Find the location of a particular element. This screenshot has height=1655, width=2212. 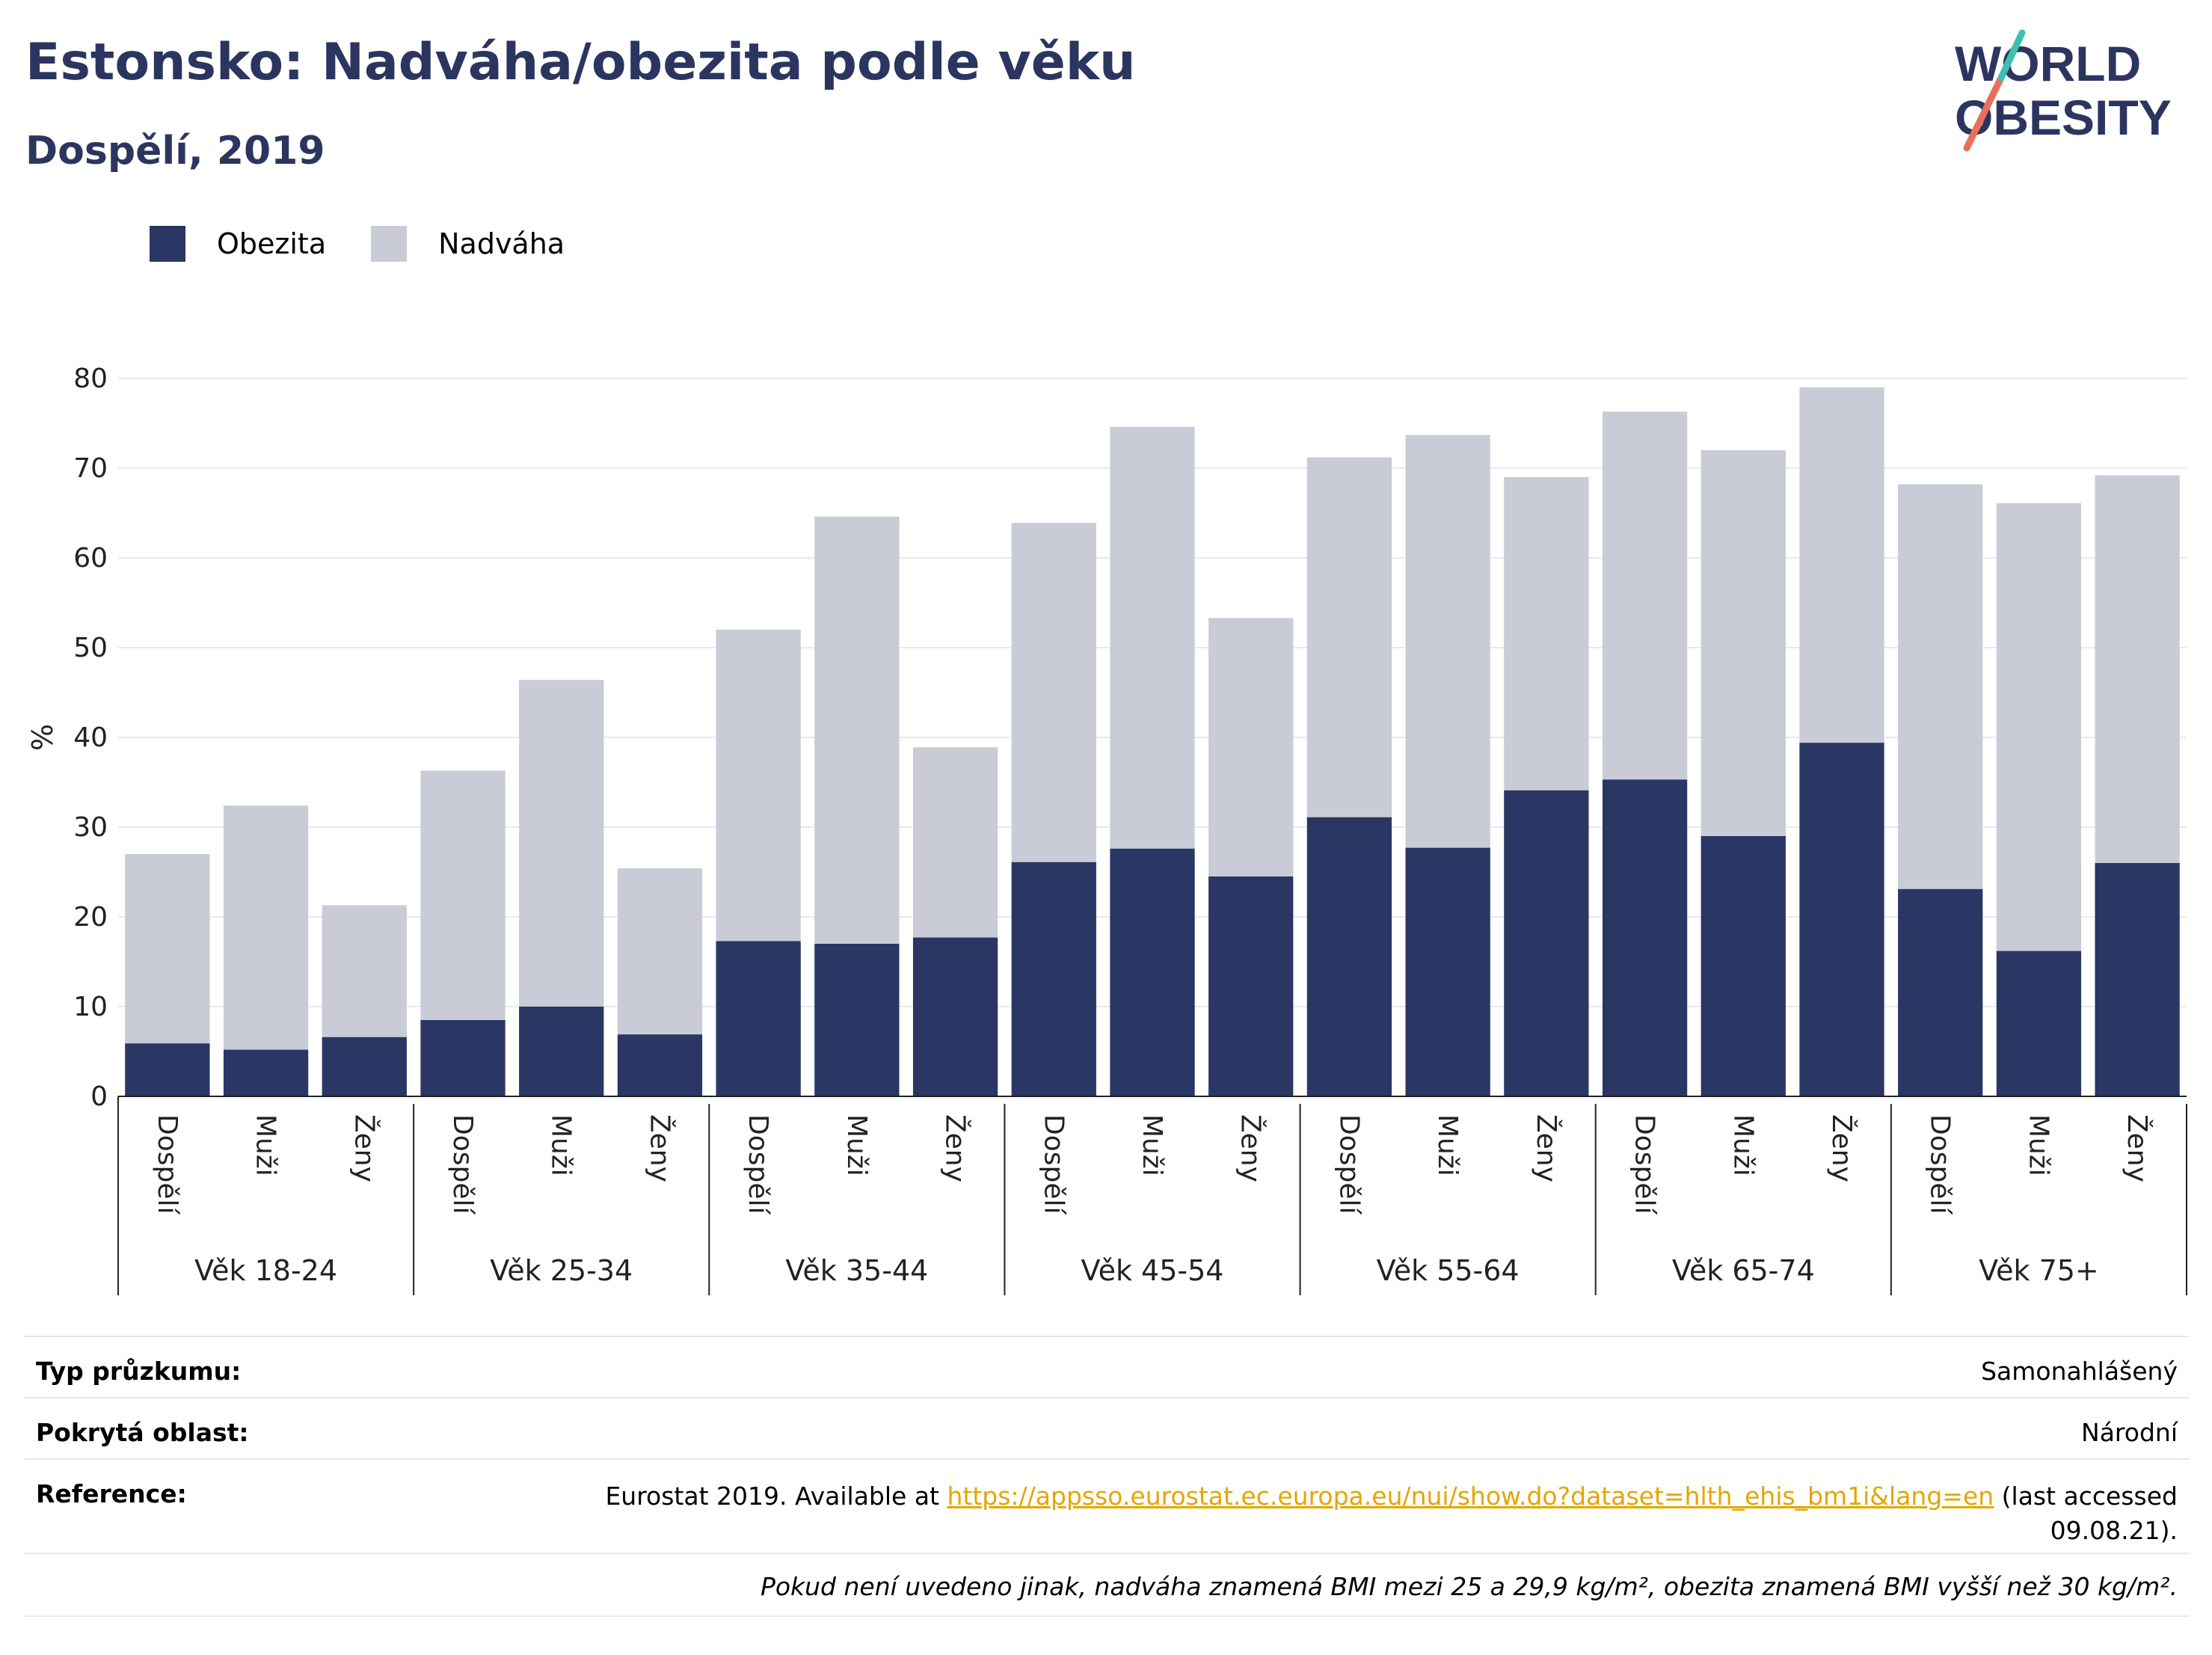

meta-row-coverage: Pokrytá oblast: Národní is located at coordinates (1107, 1428).